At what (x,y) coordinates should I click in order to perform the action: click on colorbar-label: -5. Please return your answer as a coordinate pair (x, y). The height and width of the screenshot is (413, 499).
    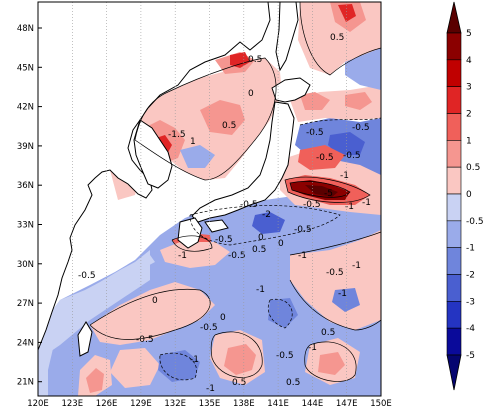
    Looking at the image, I should click on (470, 356).